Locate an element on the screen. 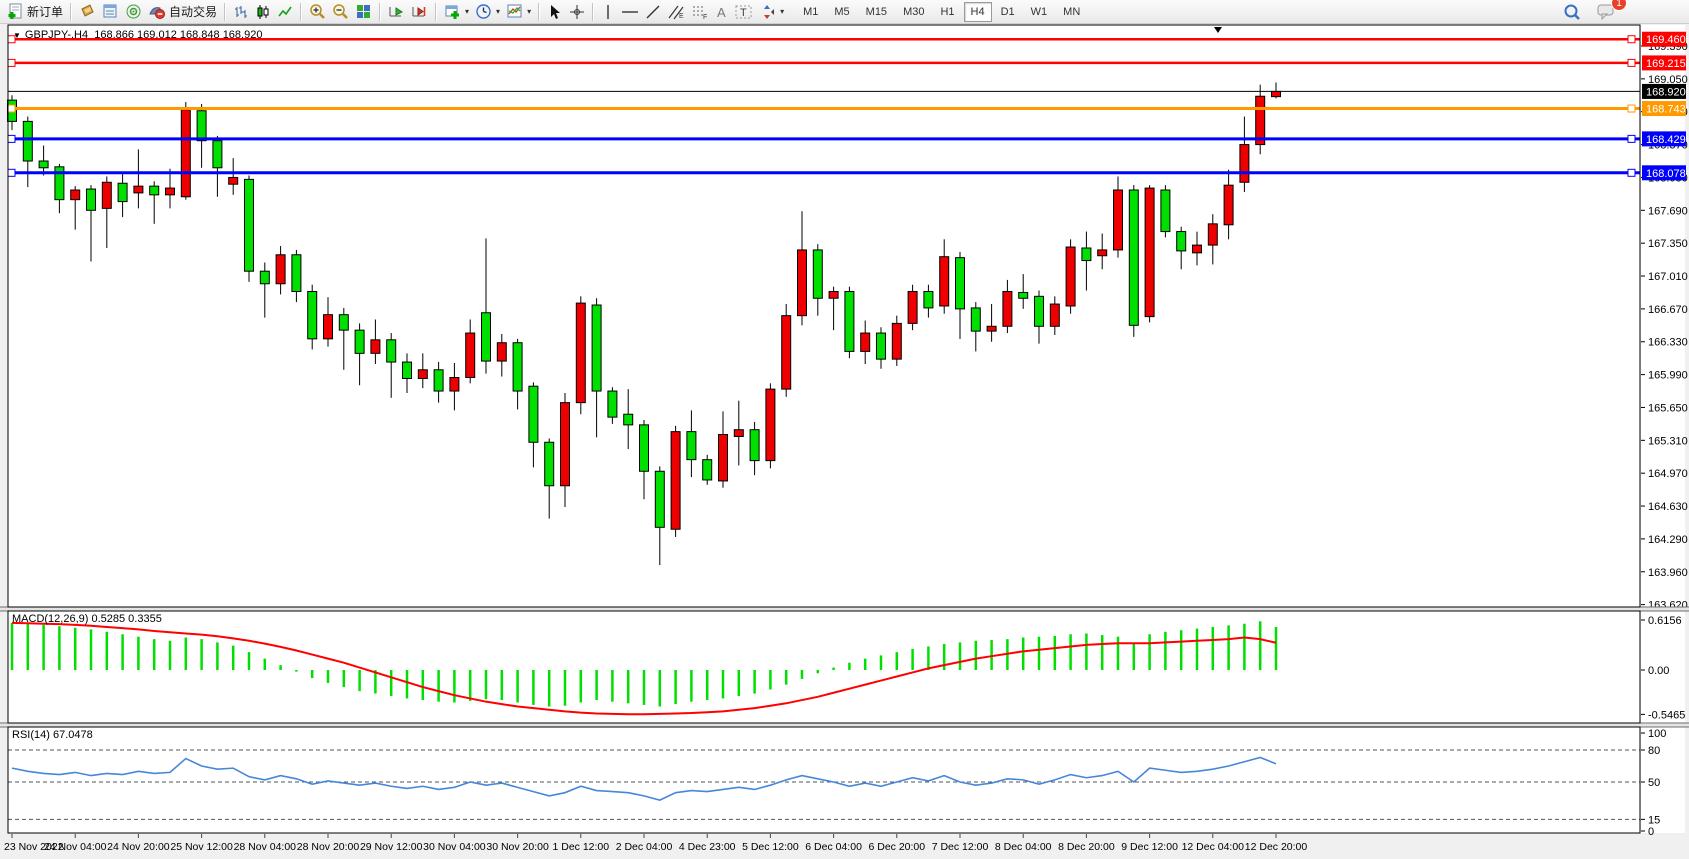  price-badge-label: 168.078 is located at coordinates (1666, 174).